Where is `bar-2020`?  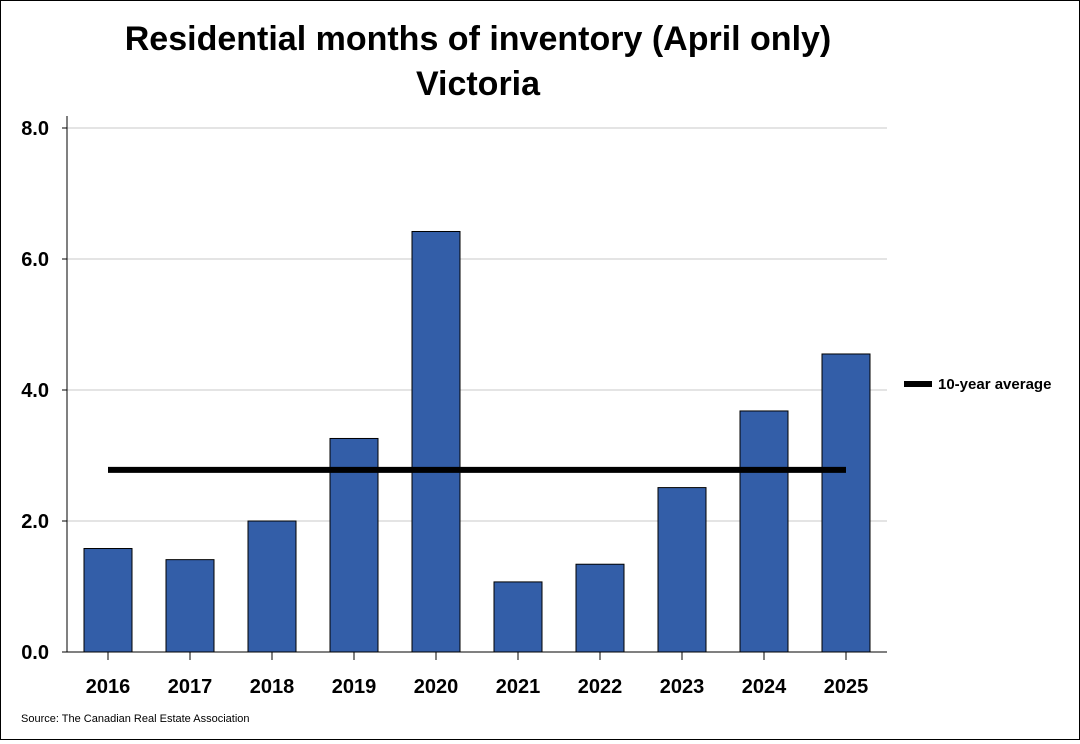 bar-2020 is located at coordinates (436, 441).